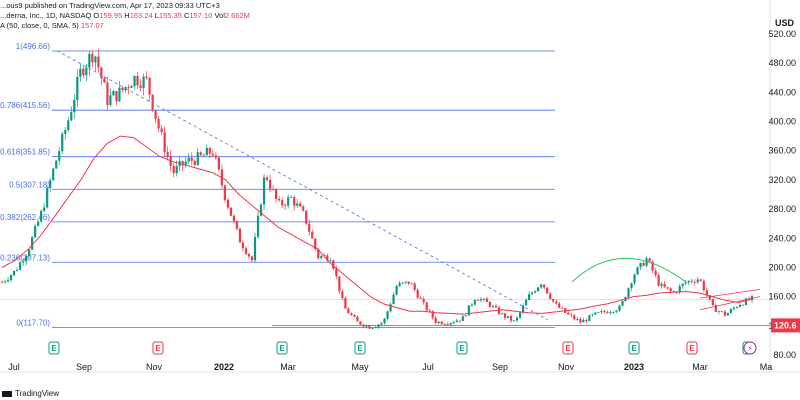  Describe the element at coordinates (634, 367) in the screenshot. I see `time-tick-label: 2023` at that location.